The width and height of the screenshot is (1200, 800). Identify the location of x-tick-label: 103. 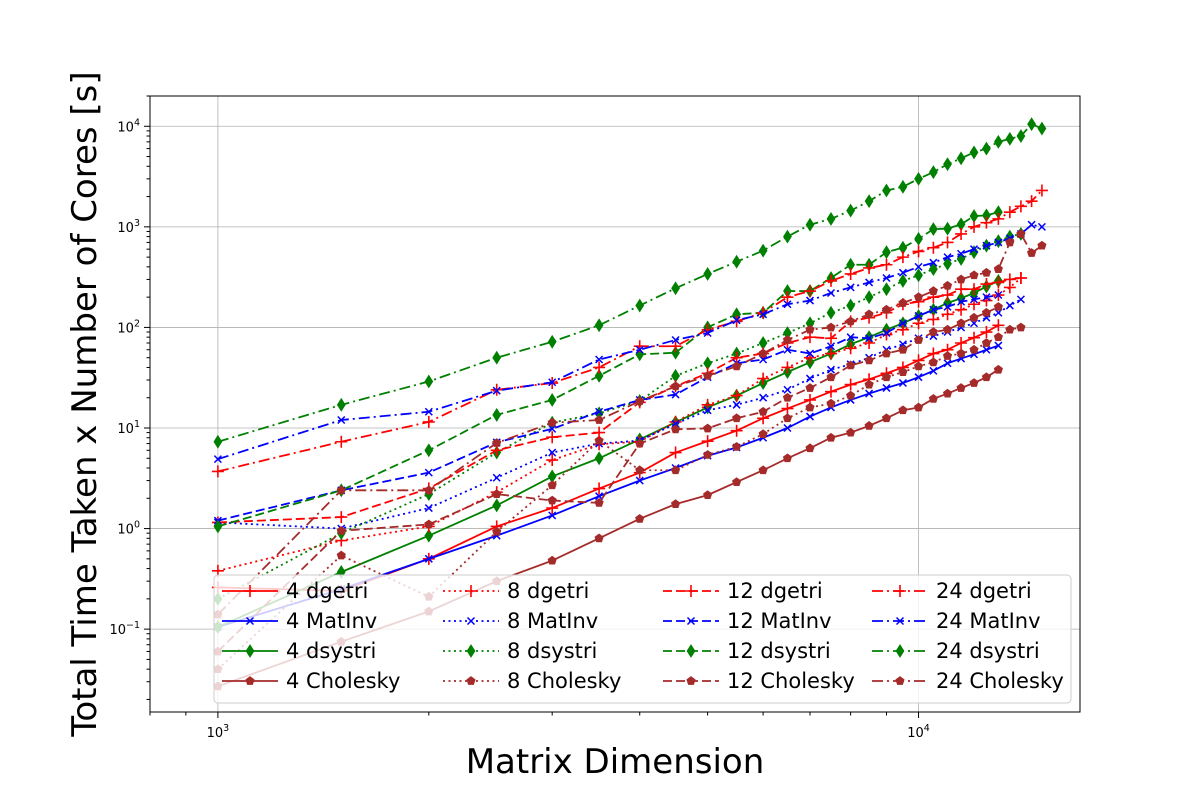
(218, 732).